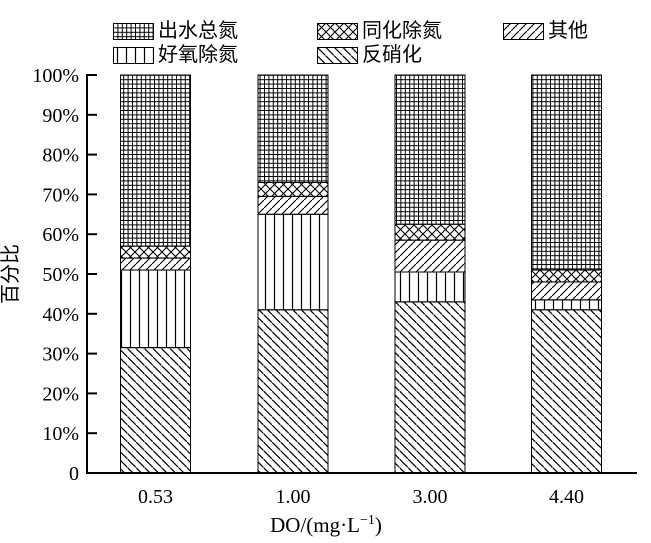  What do you see at coordinates (60, 195) in the screenshot?
I see `y-tick-label: 70%` at bounding box center [60, 195].